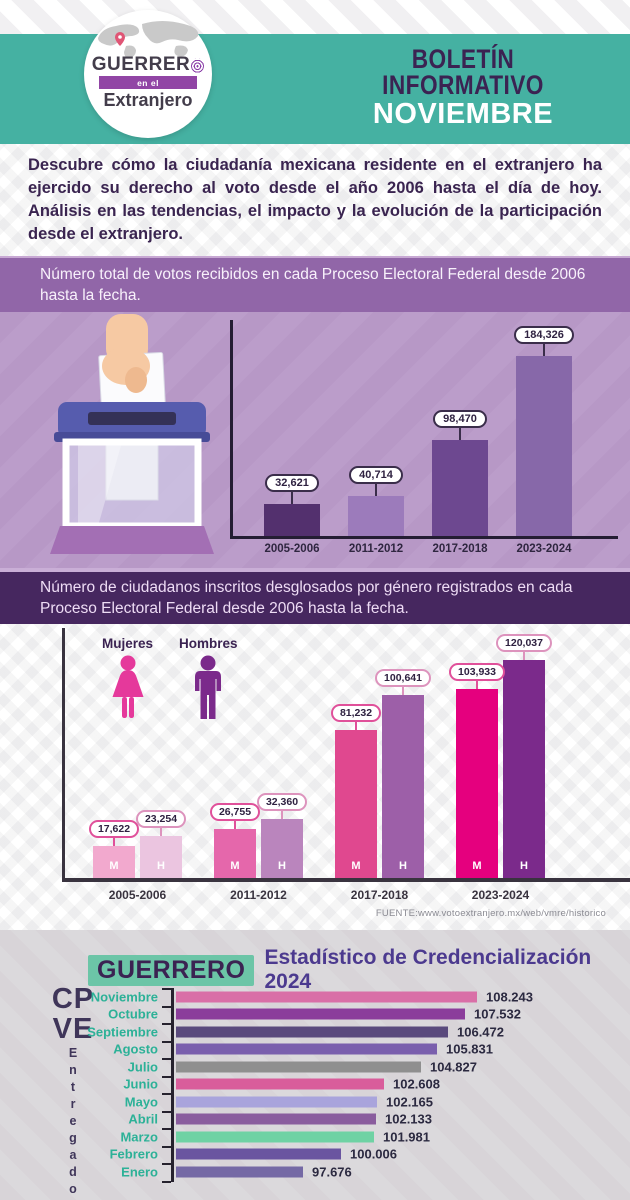 Image resolution: width=630 pixels, height=1200 pixels. What do you see at coordinates (524, 643) in the screenshot?
I see `value-label: 120,037` at bounding box center [524, 643].